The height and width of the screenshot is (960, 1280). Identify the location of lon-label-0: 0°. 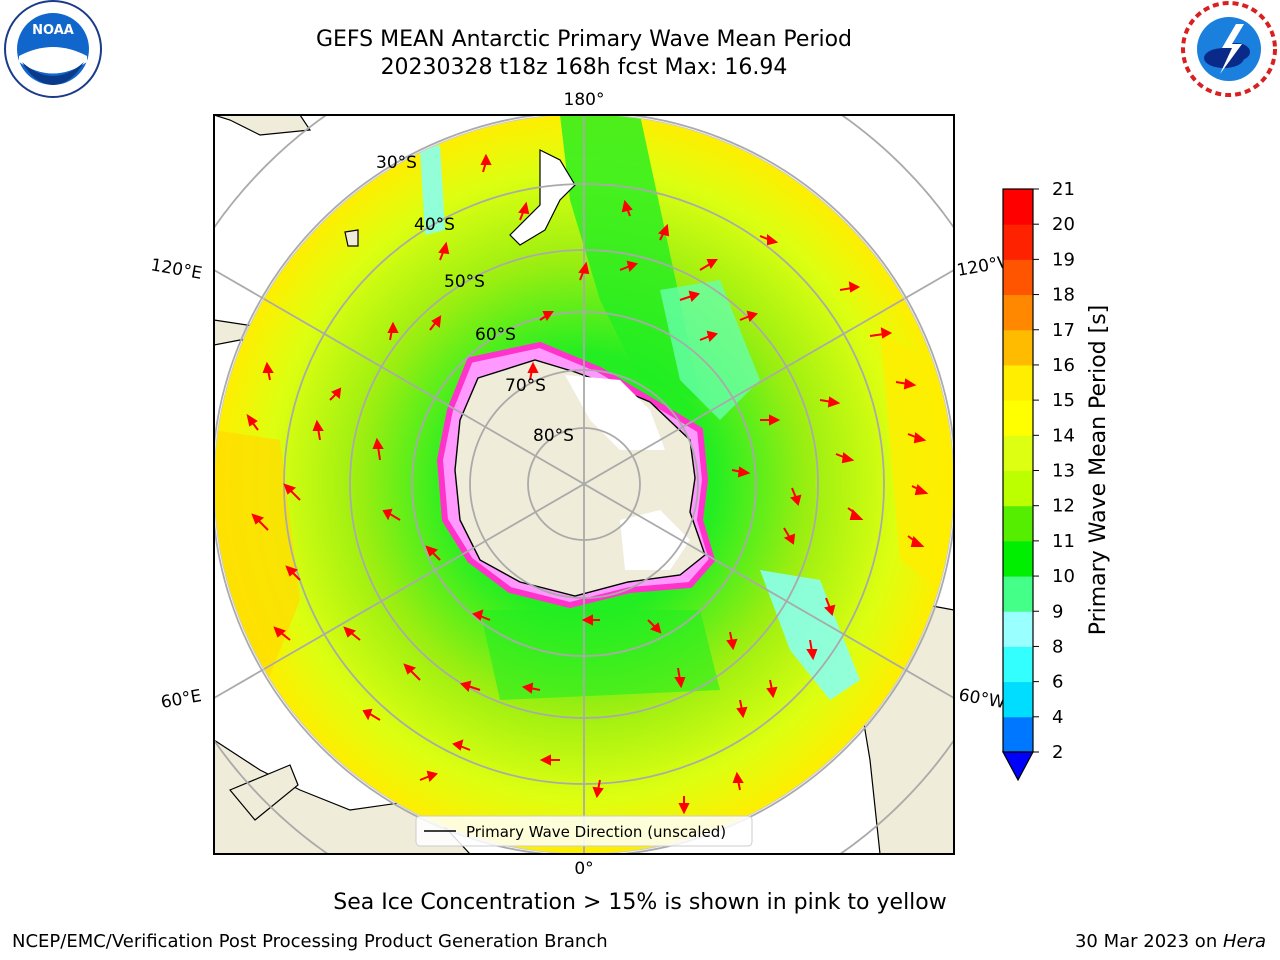
(583, 869).